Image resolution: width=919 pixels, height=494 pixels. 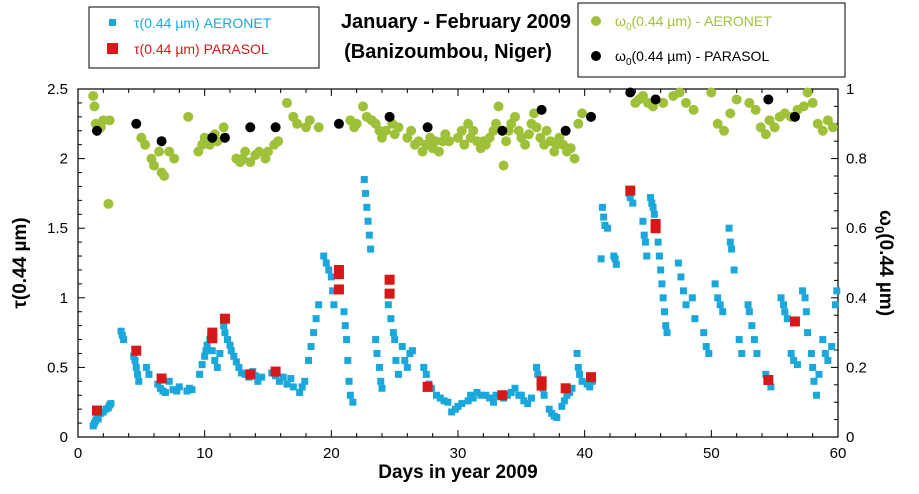 I want to click on y2-tick-label: 0, so click(x=850, y=437).